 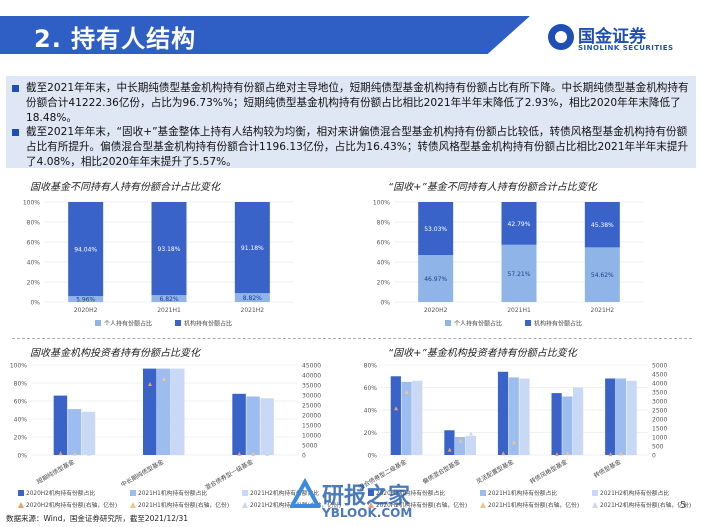 I want to click on data-label: 45.38%, so click(x=602, y=225).